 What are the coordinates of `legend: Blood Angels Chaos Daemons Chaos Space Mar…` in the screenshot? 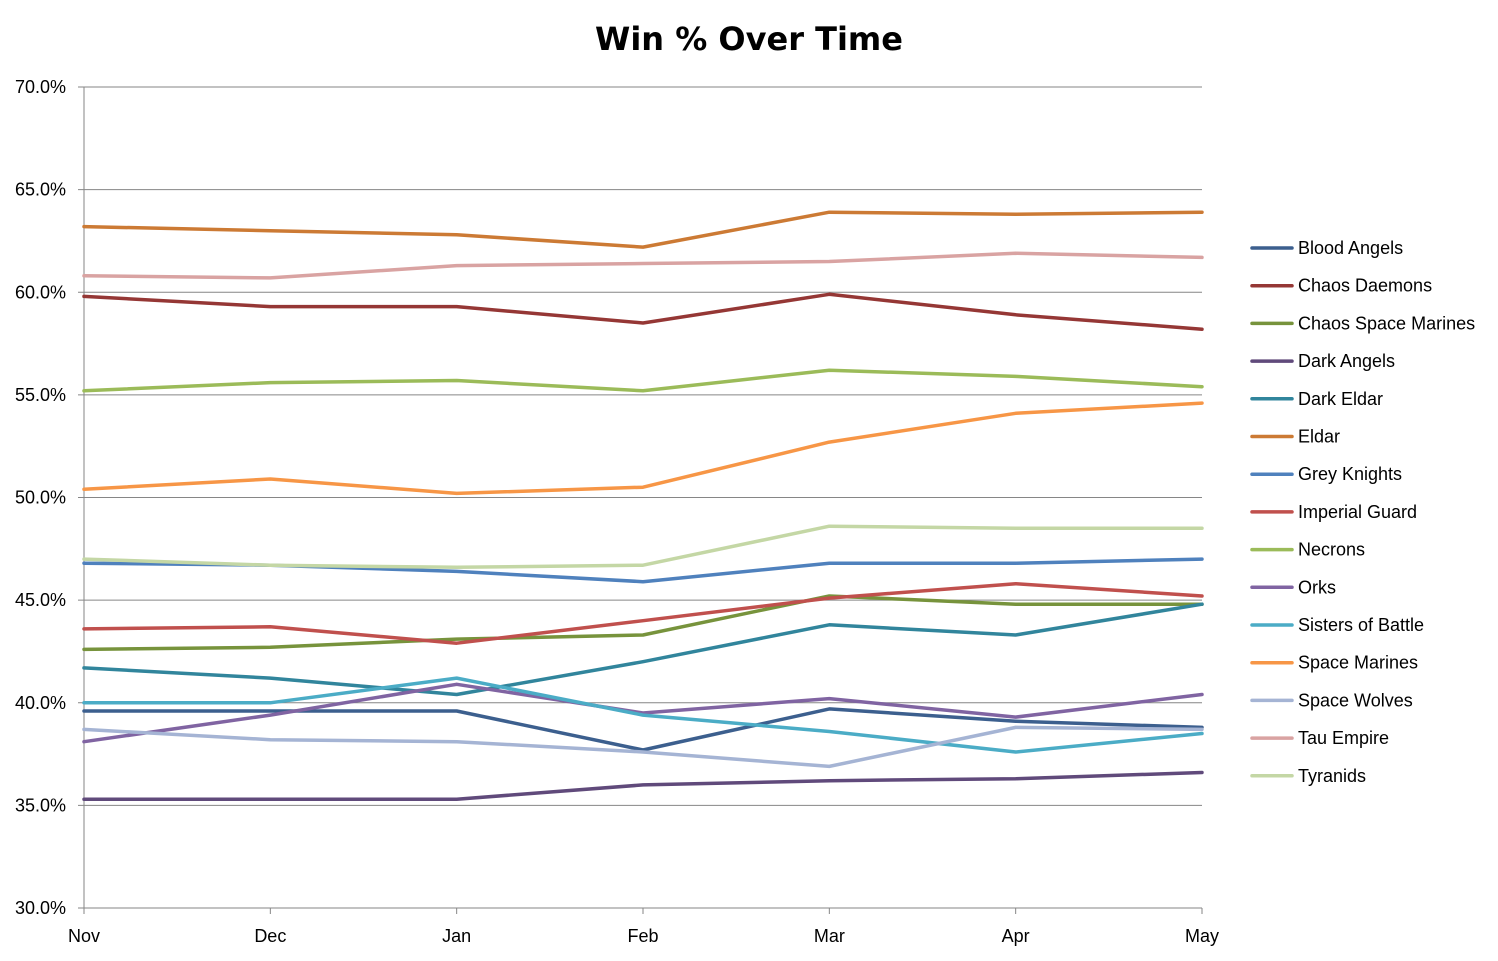 It's located at (1362, 512).